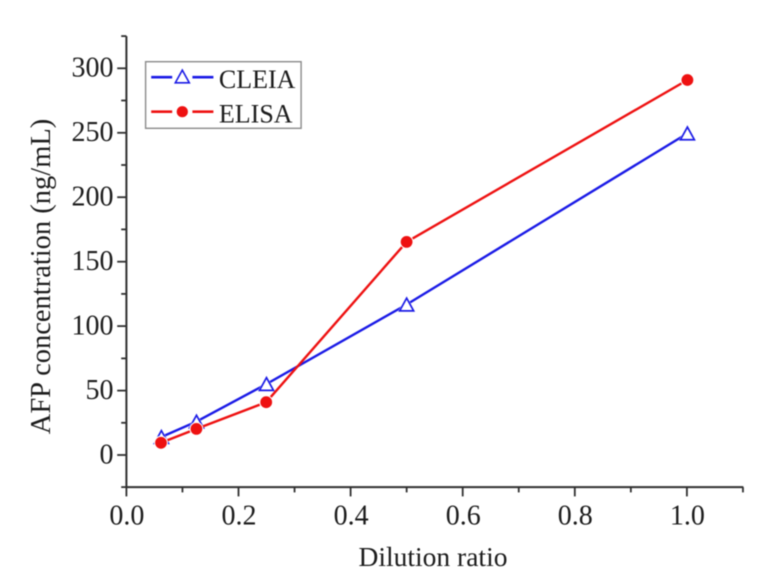  Describe the element at coordinates (100, 390) in the screenshot. I see `svg-text: 50` at that location.